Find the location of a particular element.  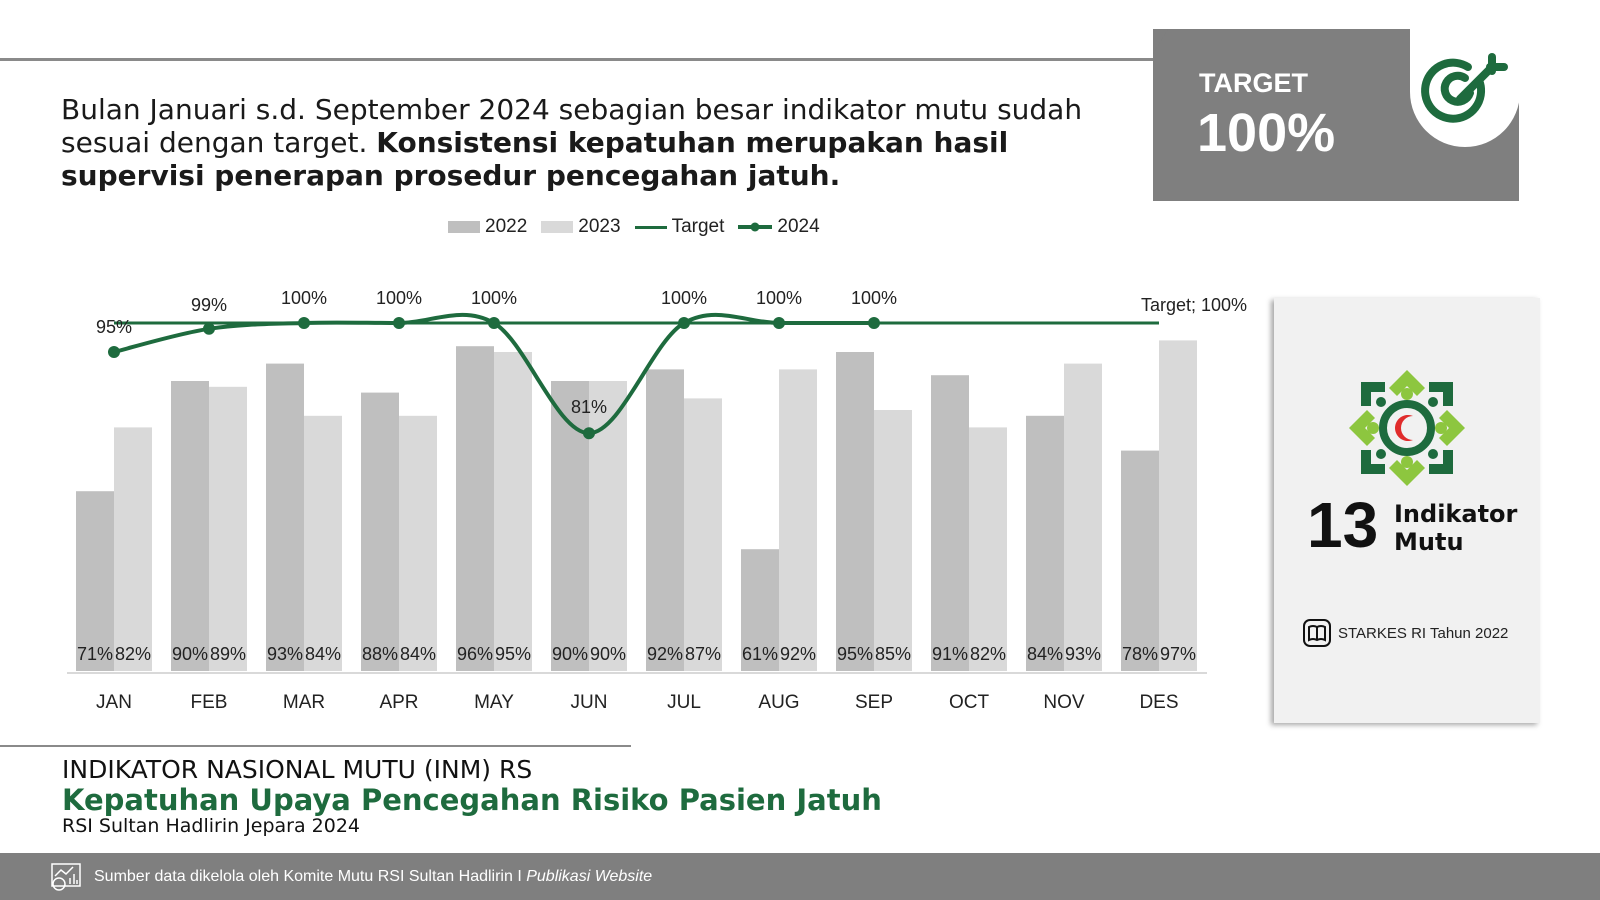

top-divider is located at coordinates (585, 59).